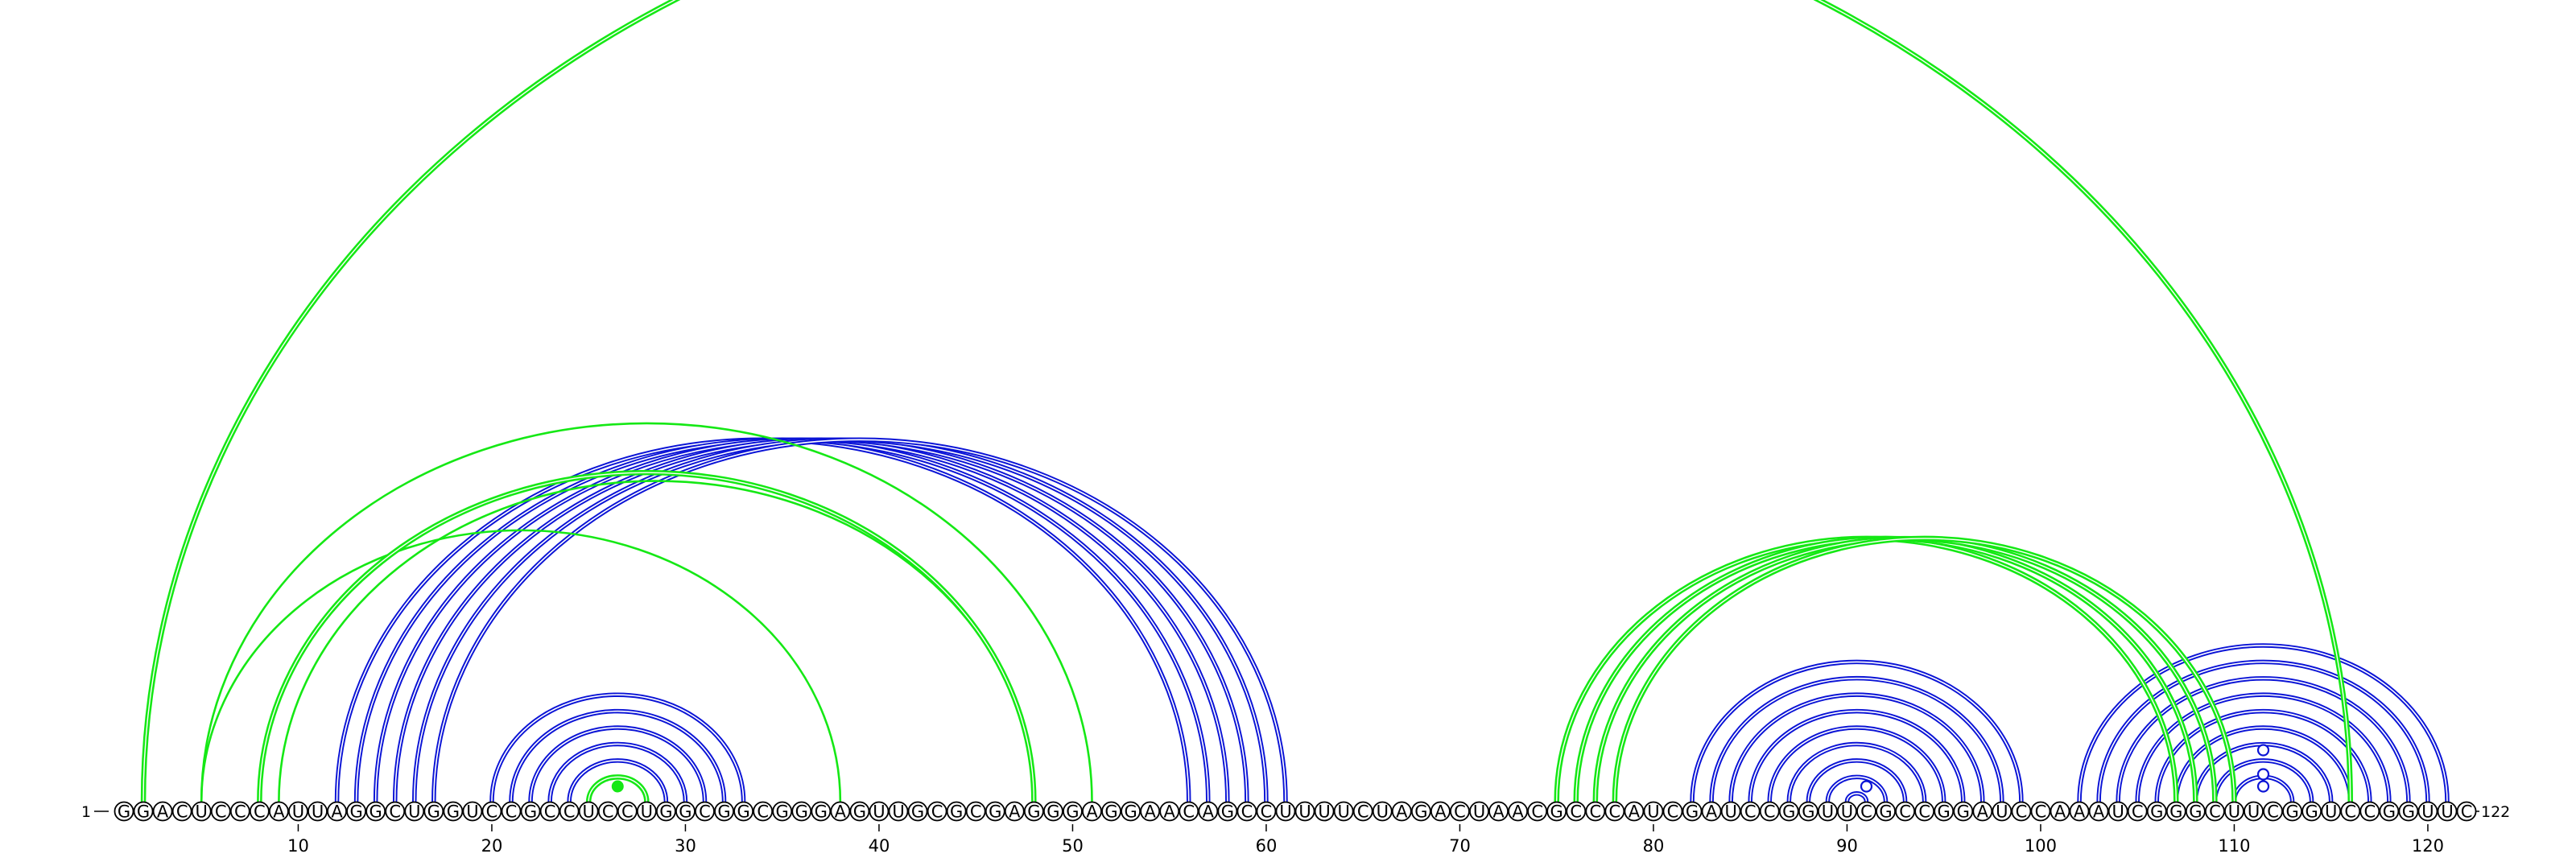  I want to click on axis-tick: 60, so click(1266, 840).